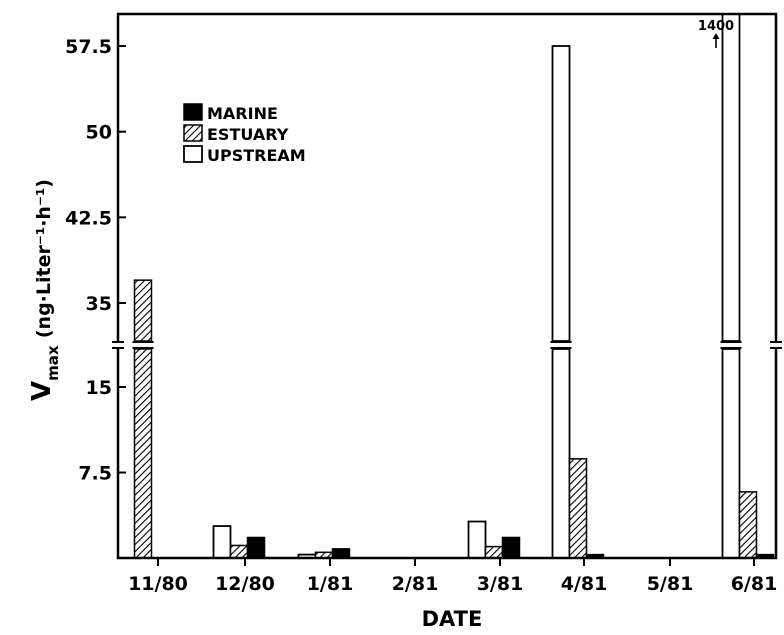 The height and width of the screenshot is (635, 784). I want to click on annotation-arrow-head-icon, so click(716, 36).